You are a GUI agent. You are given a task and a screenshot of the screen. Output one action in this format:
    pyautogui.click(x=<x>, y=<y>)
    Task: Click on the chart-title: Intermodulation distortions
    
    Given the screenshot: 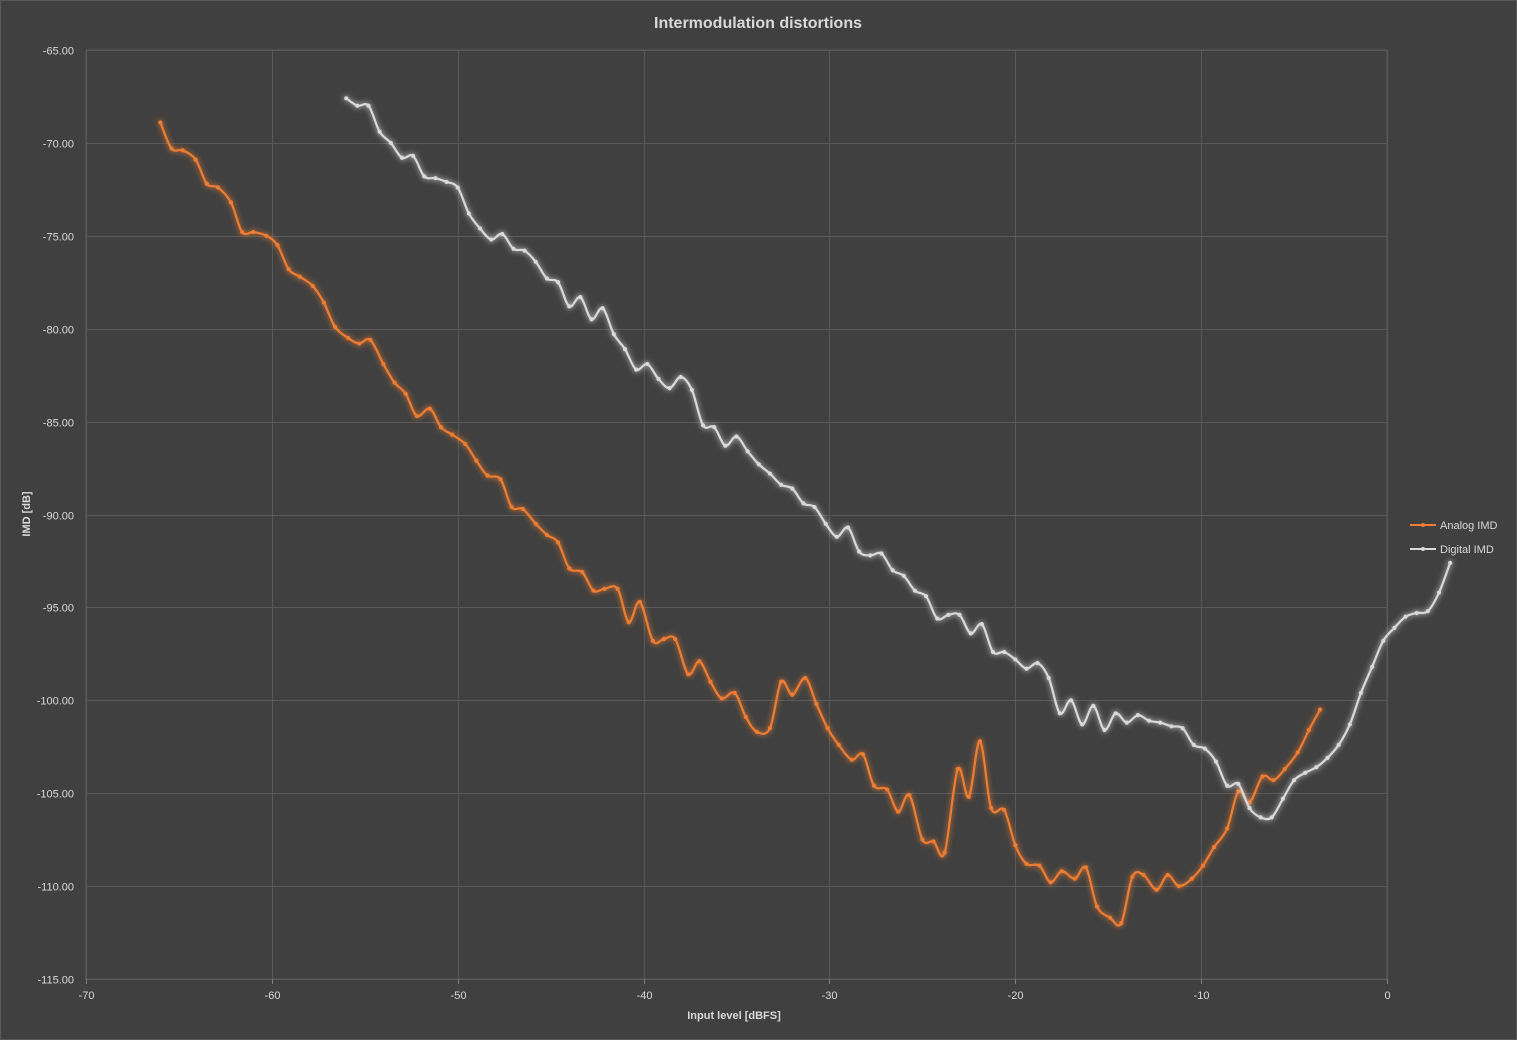 What is the action you would take?
    pyautogui.click(x=758, y=23)
    